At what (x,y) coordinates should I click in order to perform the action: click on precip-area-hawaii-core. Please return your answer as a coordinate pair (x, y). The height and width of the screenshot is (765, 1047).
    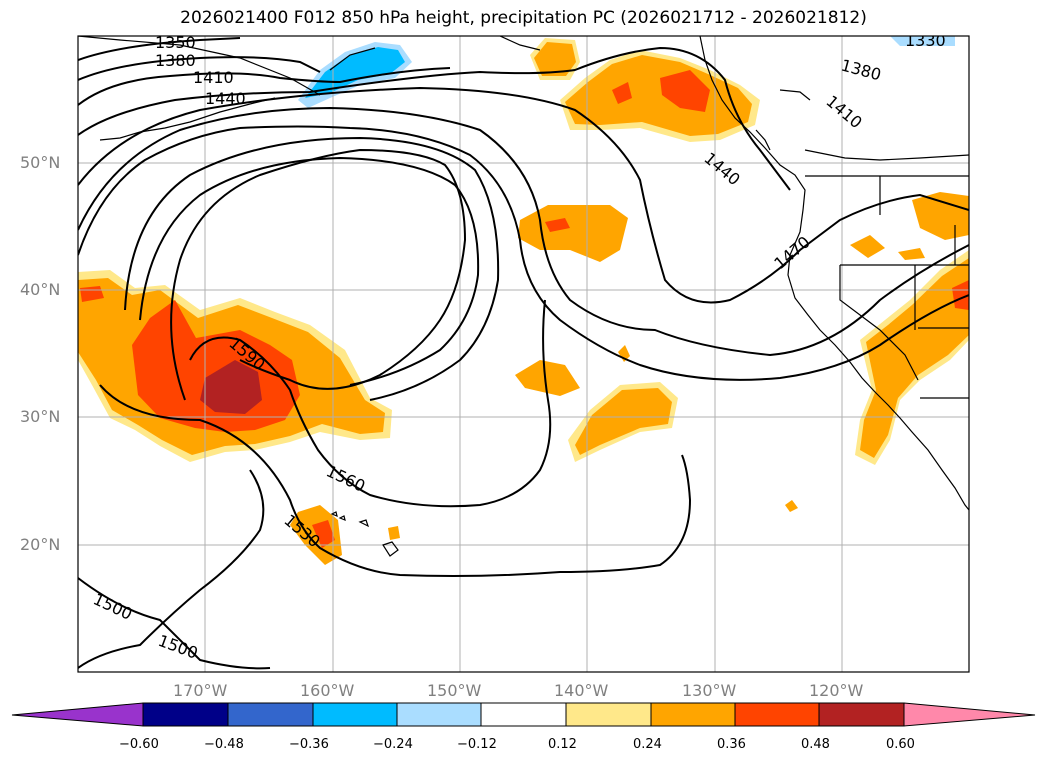
    Looking at the image, I should click on (323, 534).